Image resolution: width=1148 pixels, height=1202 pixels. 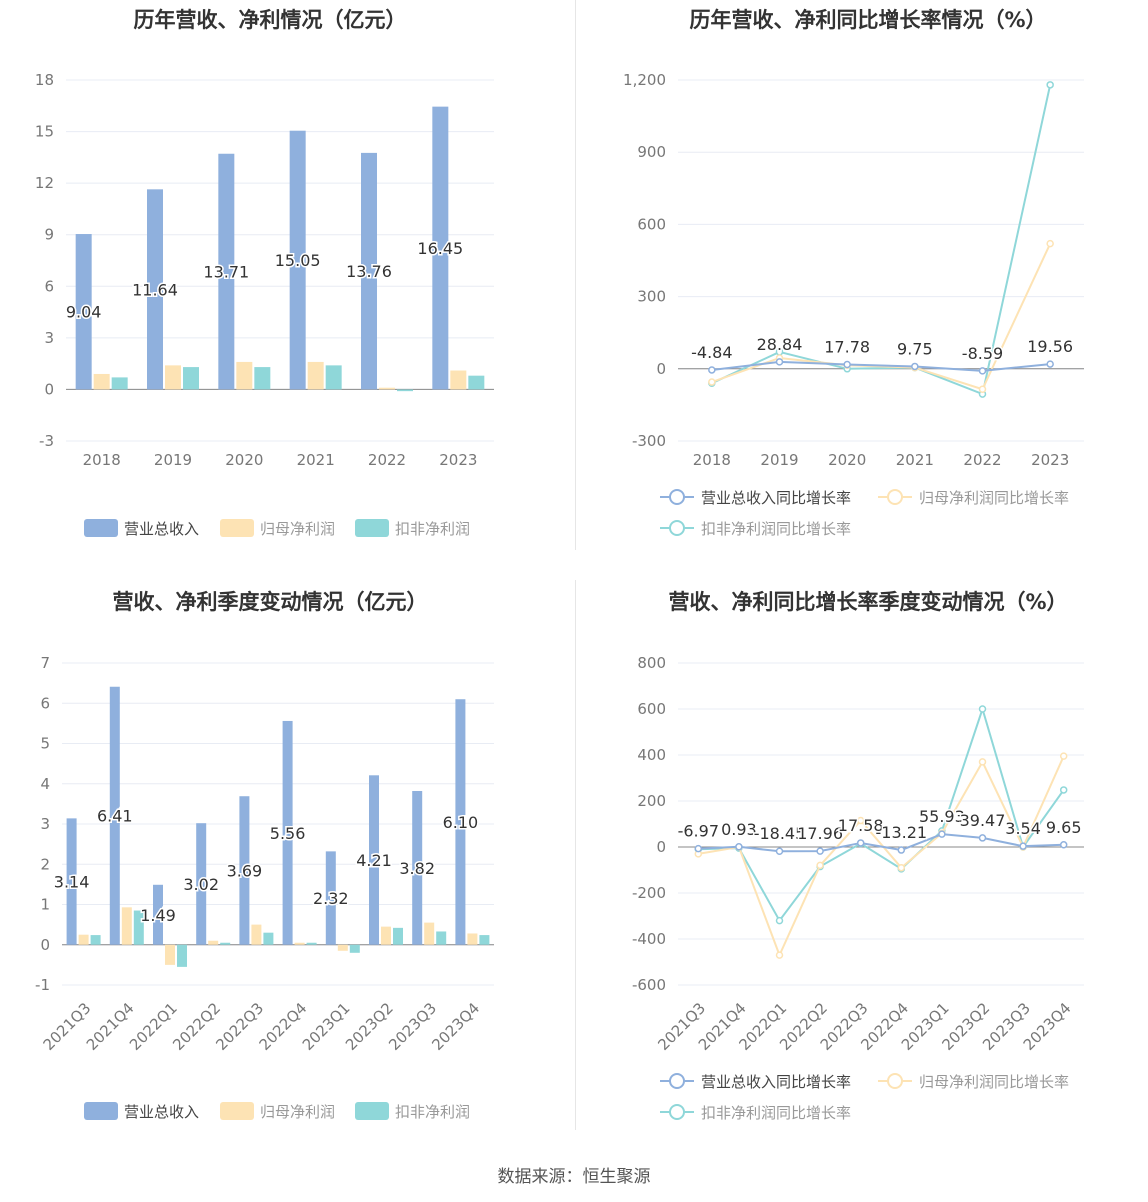 I want to click on y-tick-label: 3, so click(x=49, y=338).